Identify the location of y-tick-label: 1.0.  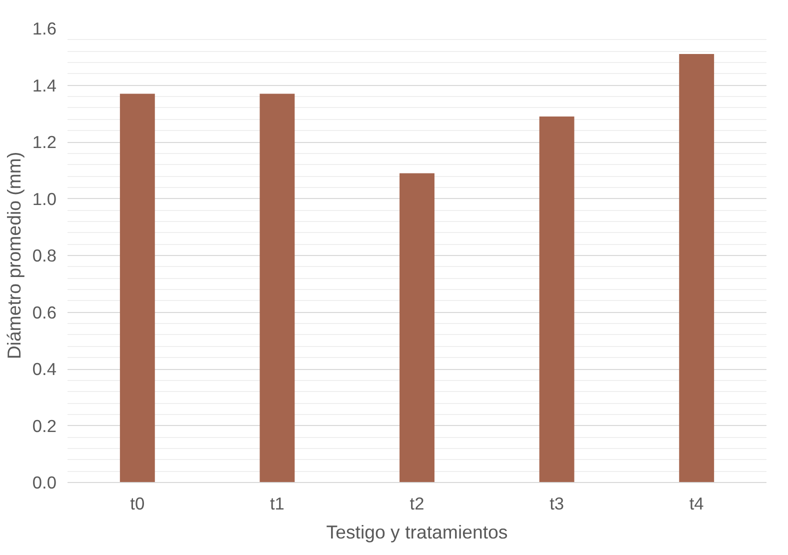
(44, 198).